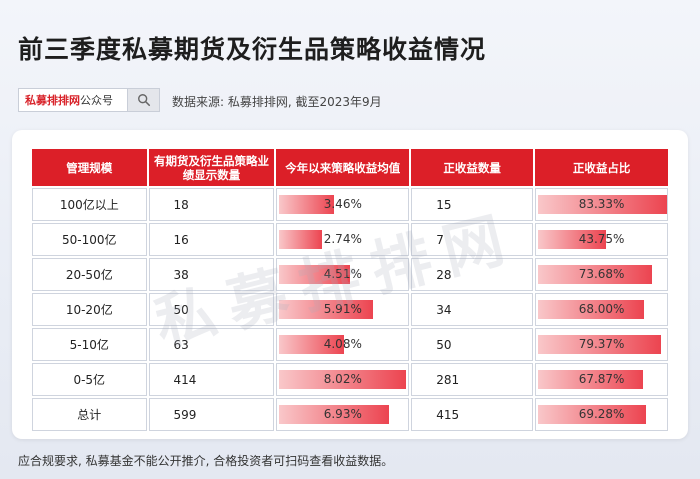 This screenshot has width=700, height=479. Describe the element at coordinates (472, 344) in the screenshot. I see `cell-pos-count: 50` at that location.